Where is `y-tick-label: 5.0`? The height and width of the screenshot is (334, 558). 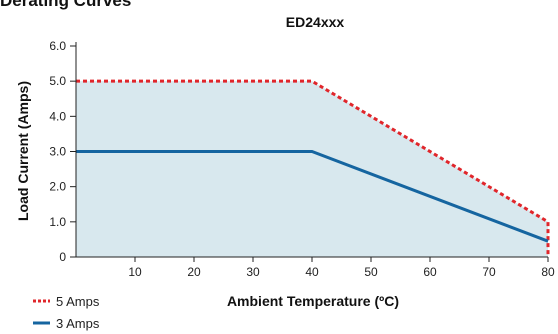 y-tick-label: 5.0 is located at coordinates (57, 81).